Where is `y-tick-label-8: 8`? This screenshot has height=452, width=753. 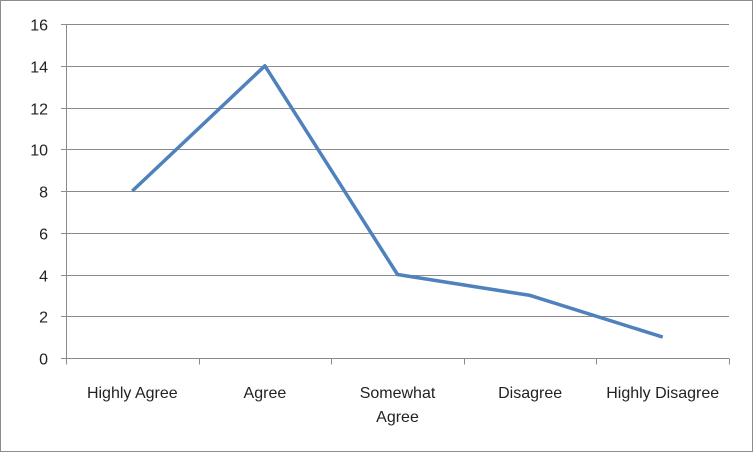 y-tick-label-8: 8 is located at coordinates (43, 193).